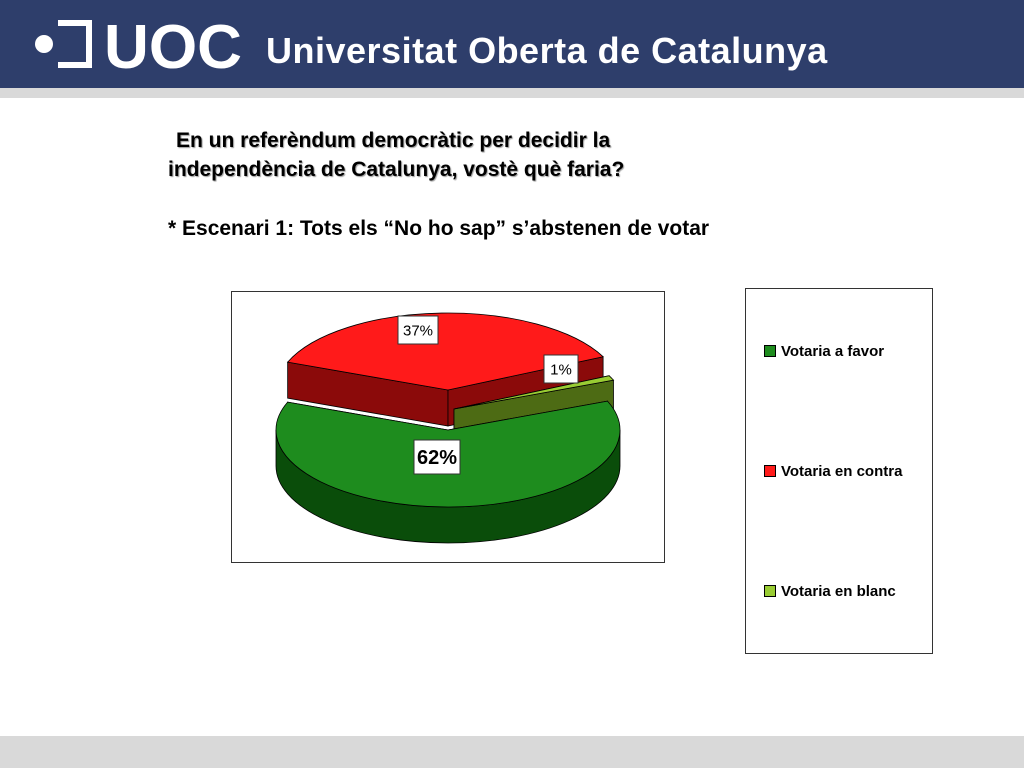 This screenshot has width=1024, height=768. Describe the element at coordinates (173, 44) in the screenshot. I see `logo-text: UOC` at that location.